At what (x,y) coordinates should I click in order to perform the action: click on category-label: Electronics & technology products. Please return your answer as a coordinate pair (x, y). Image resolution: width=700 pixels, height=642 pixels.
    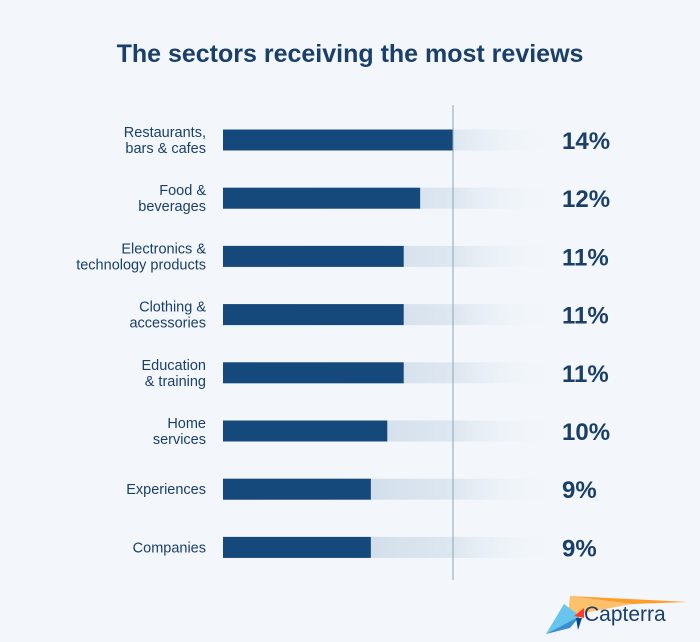
    Looking at the image, I should click on (141, 257).